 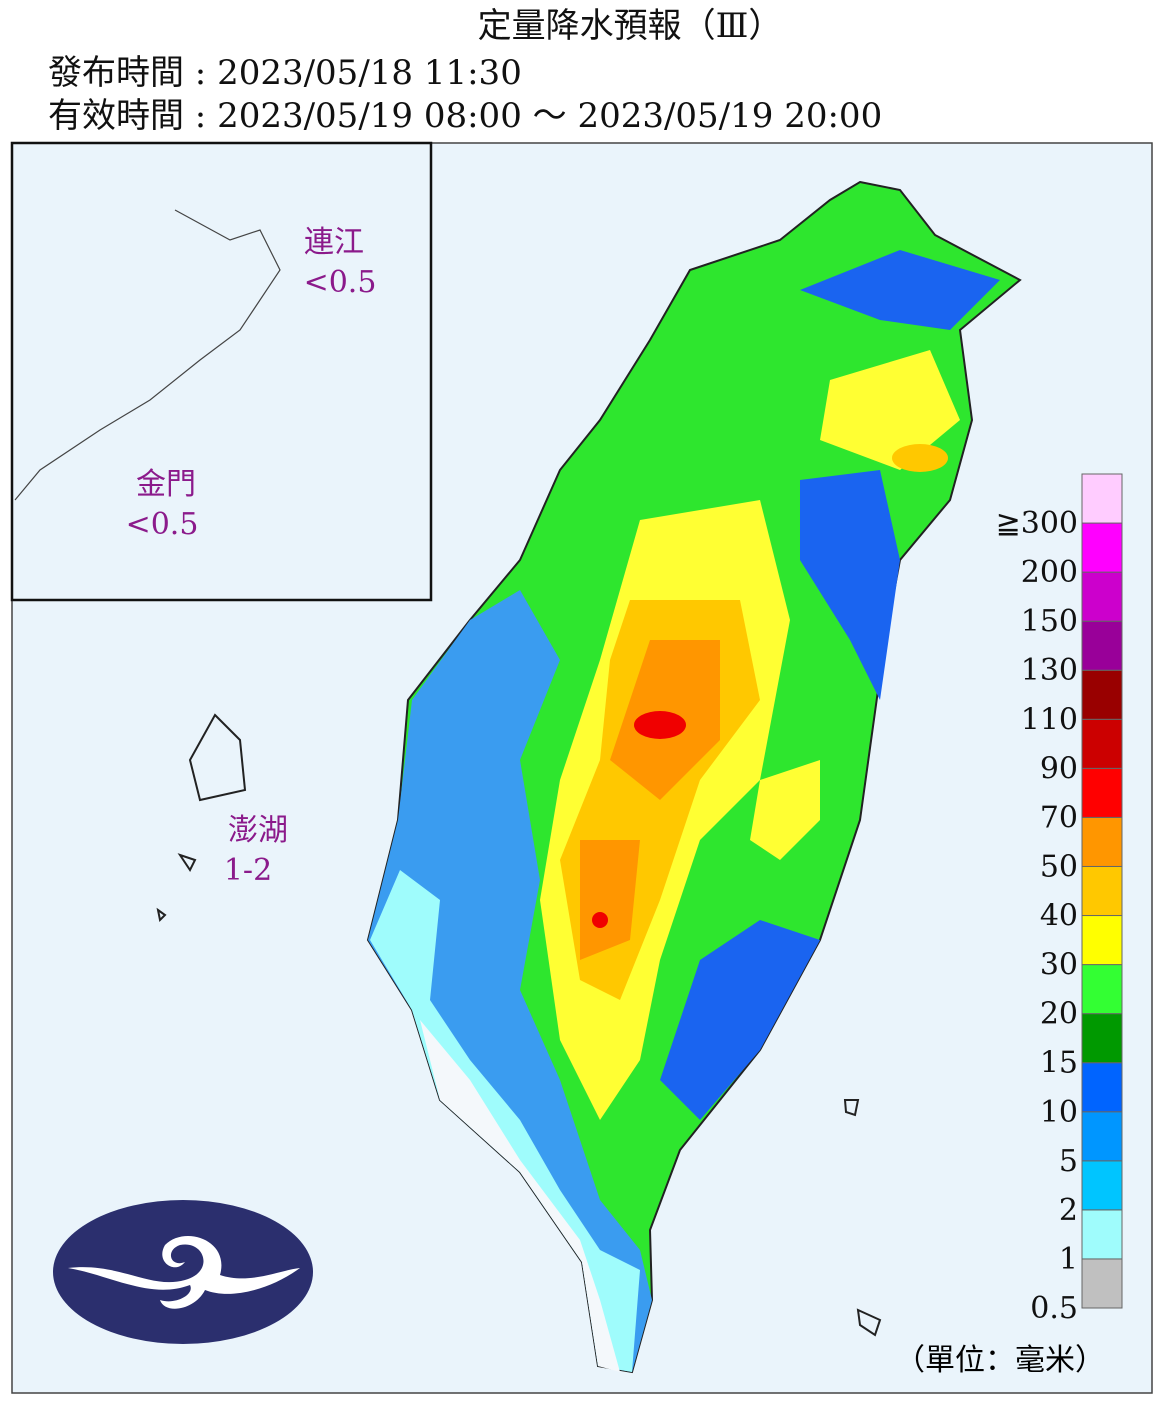 What do you see at coordinates (1049, 572) in the screenshot?
I see `colorbar-label: 200` at bounding box center [1049, 572].